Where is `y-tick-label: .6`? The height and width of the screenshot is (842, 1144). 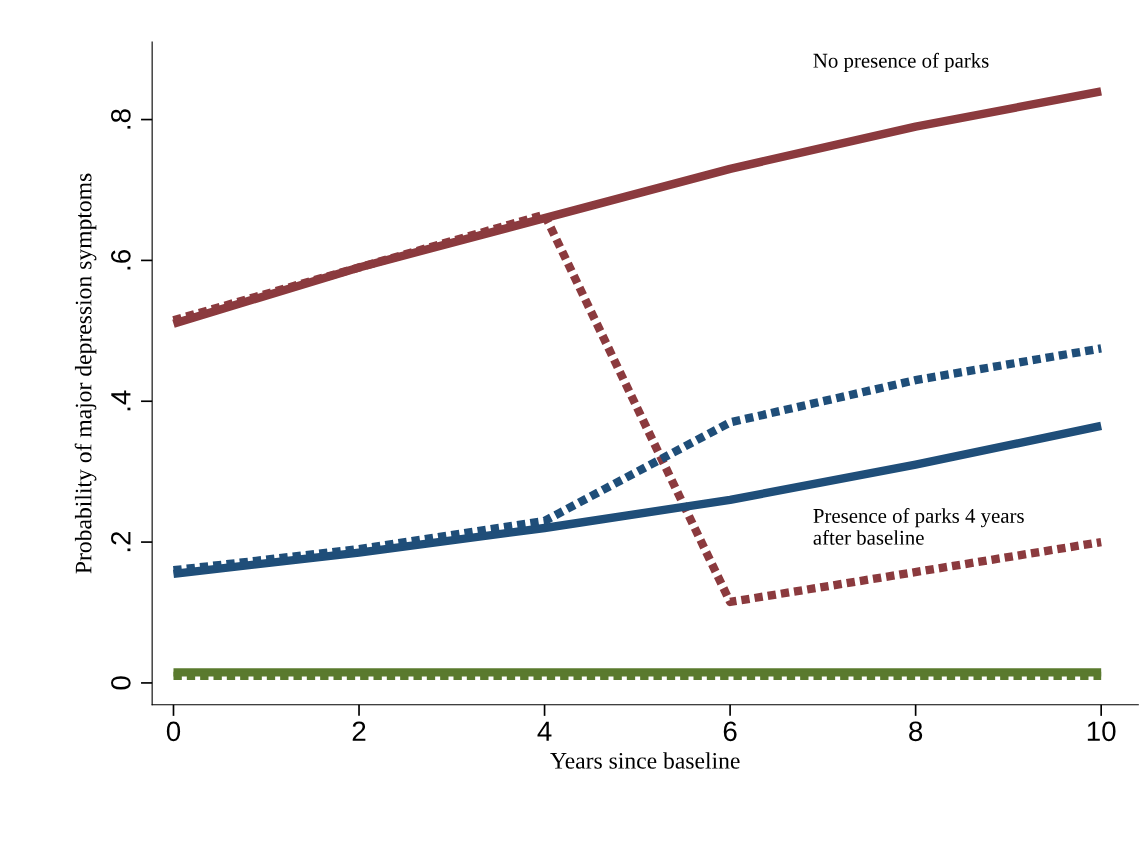 y-tick-label: .6 is located at coordinates (121, 260).